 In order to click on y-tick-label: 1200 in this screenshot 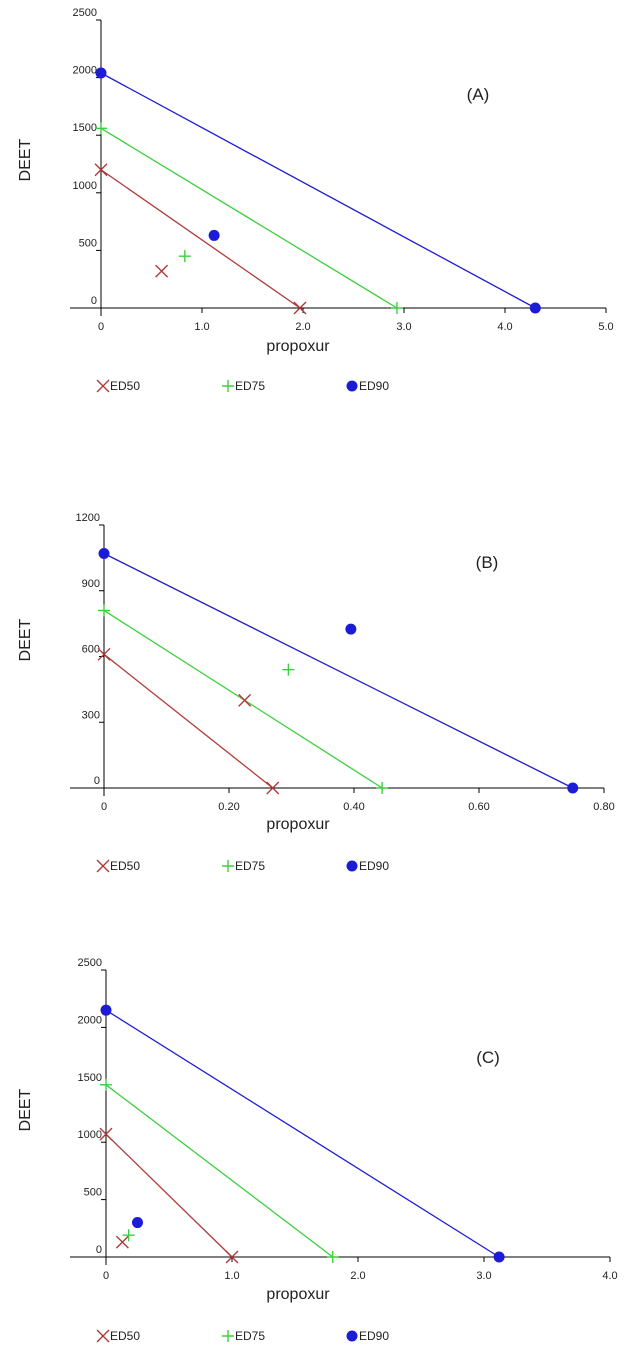, I will do `click(88, 518)`.